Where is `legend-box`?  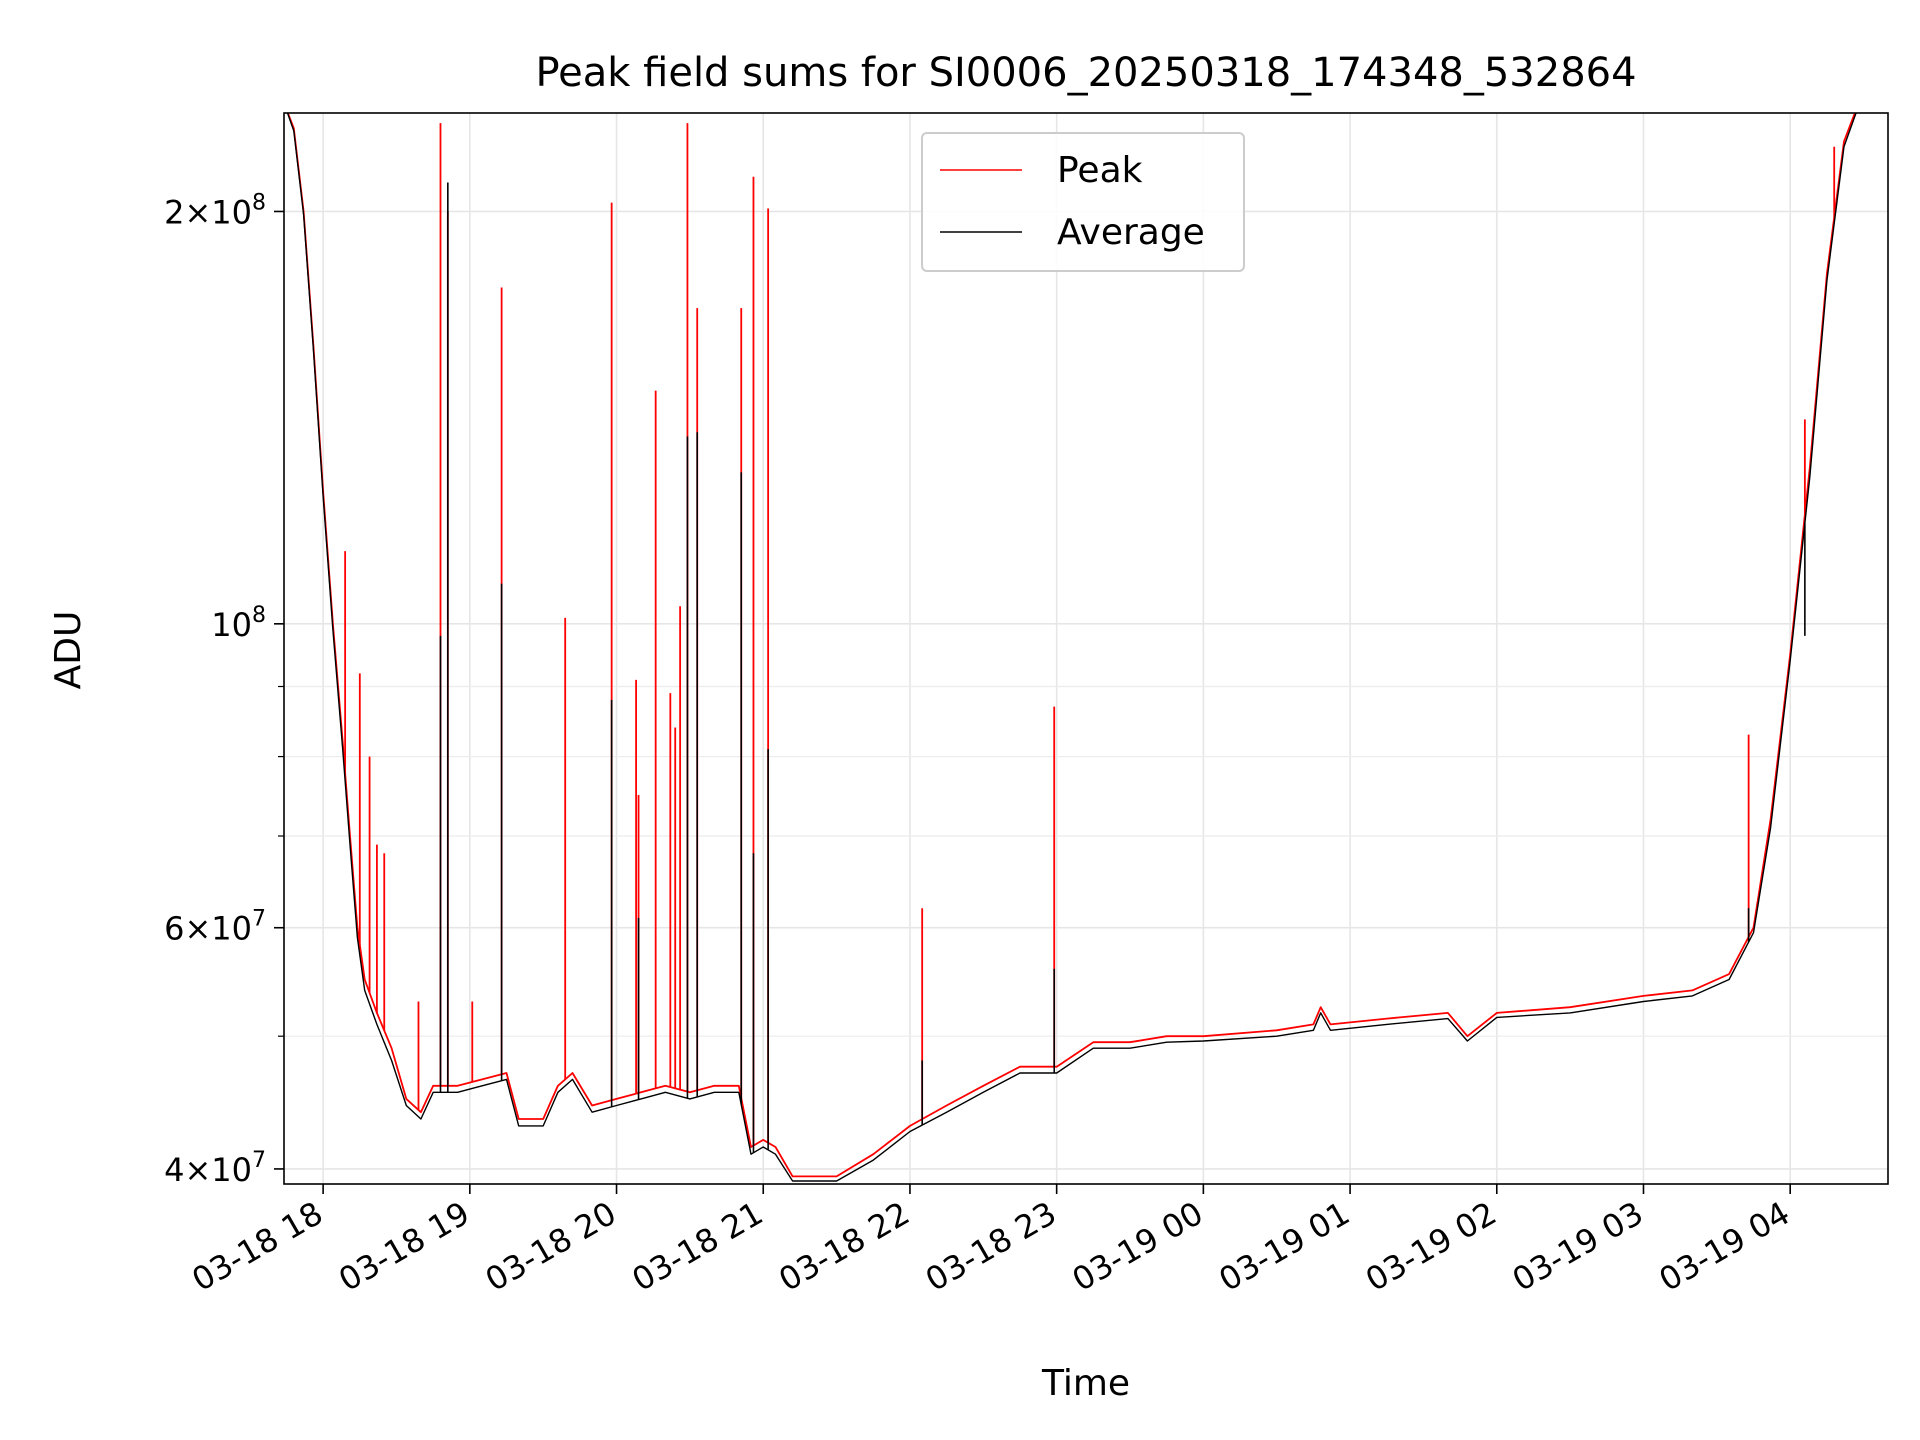 legend-box is located at coordinates (1083, 202).